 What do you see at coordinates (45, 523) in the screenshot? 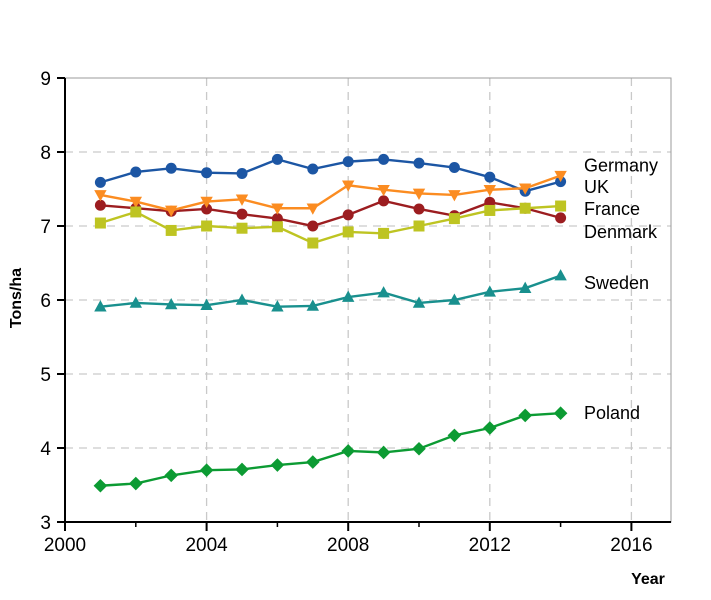
I see `y-tick-label: 3` at bounding box center [45, 523].